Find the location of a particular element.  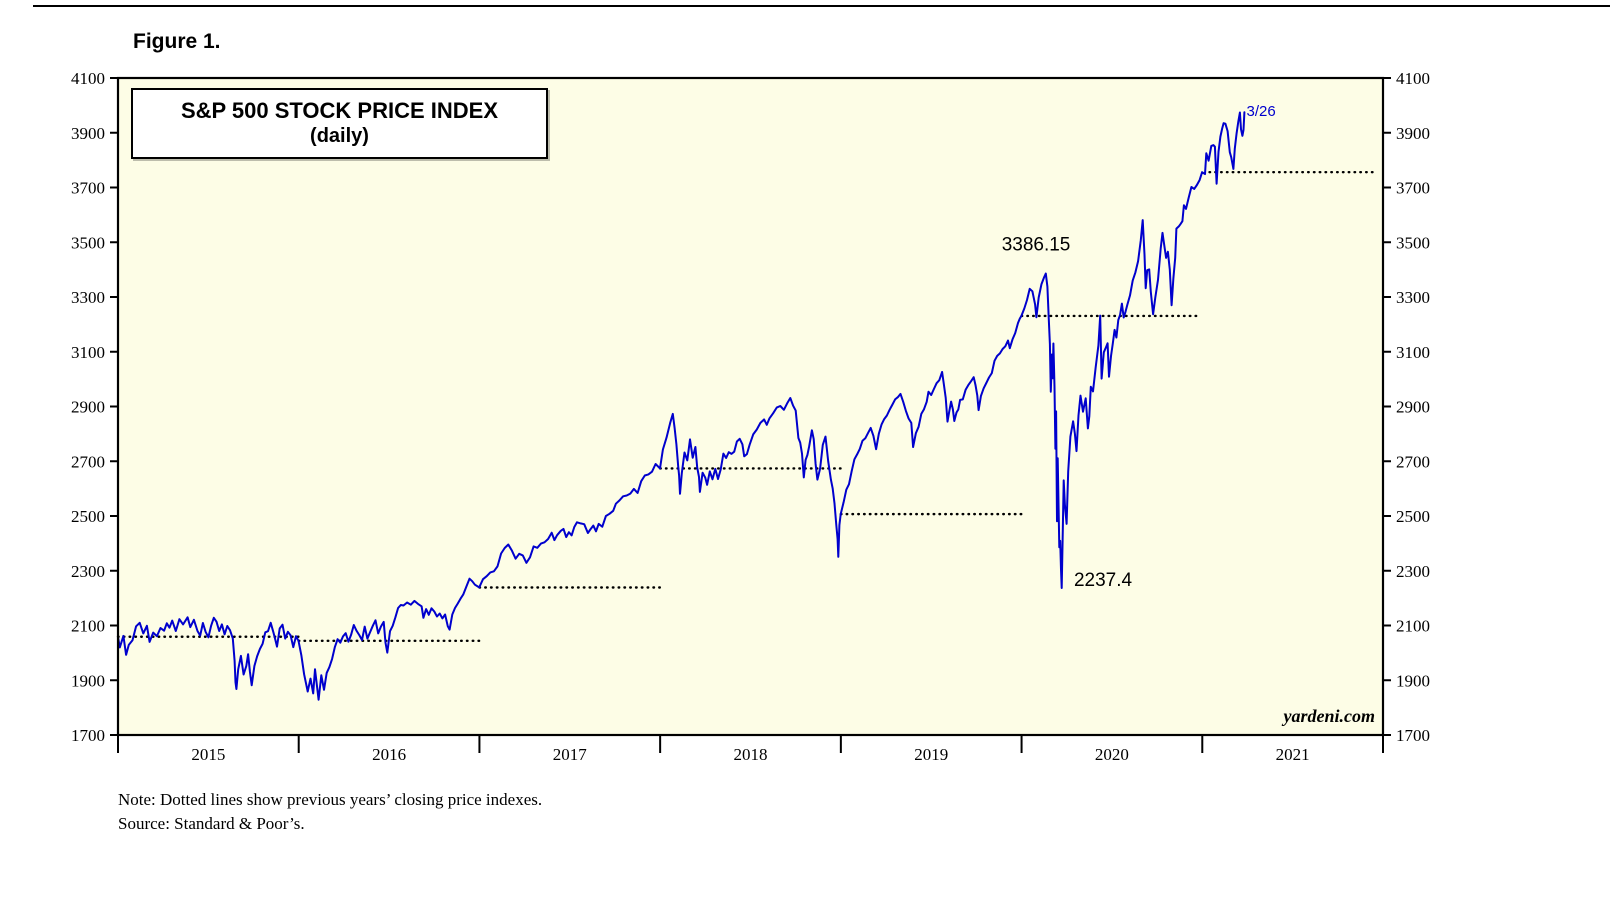

y-axis-left-ticks is located at coordinates (114, 406).